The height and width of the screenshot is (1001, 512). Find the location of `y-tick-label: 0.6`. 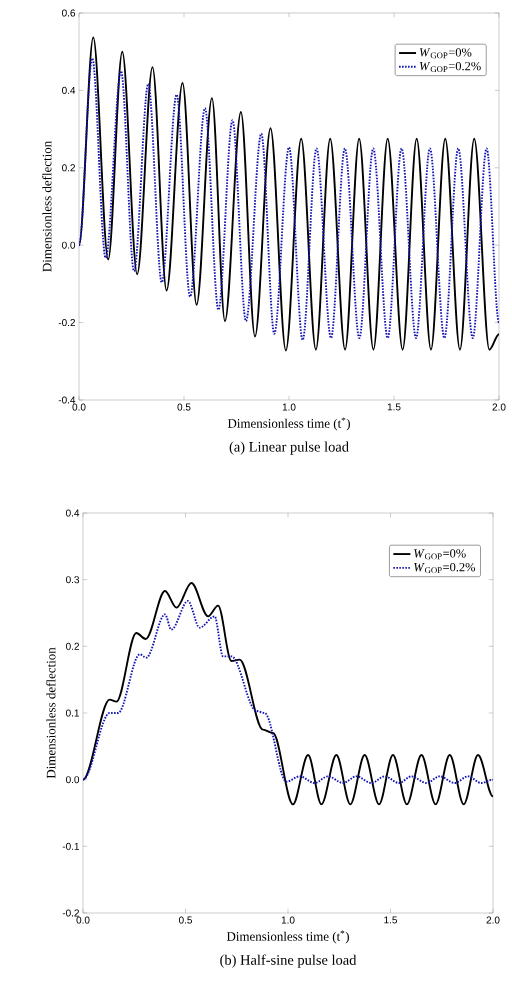

y-tick-label: 0.6 is located at coordinates (69, 13).